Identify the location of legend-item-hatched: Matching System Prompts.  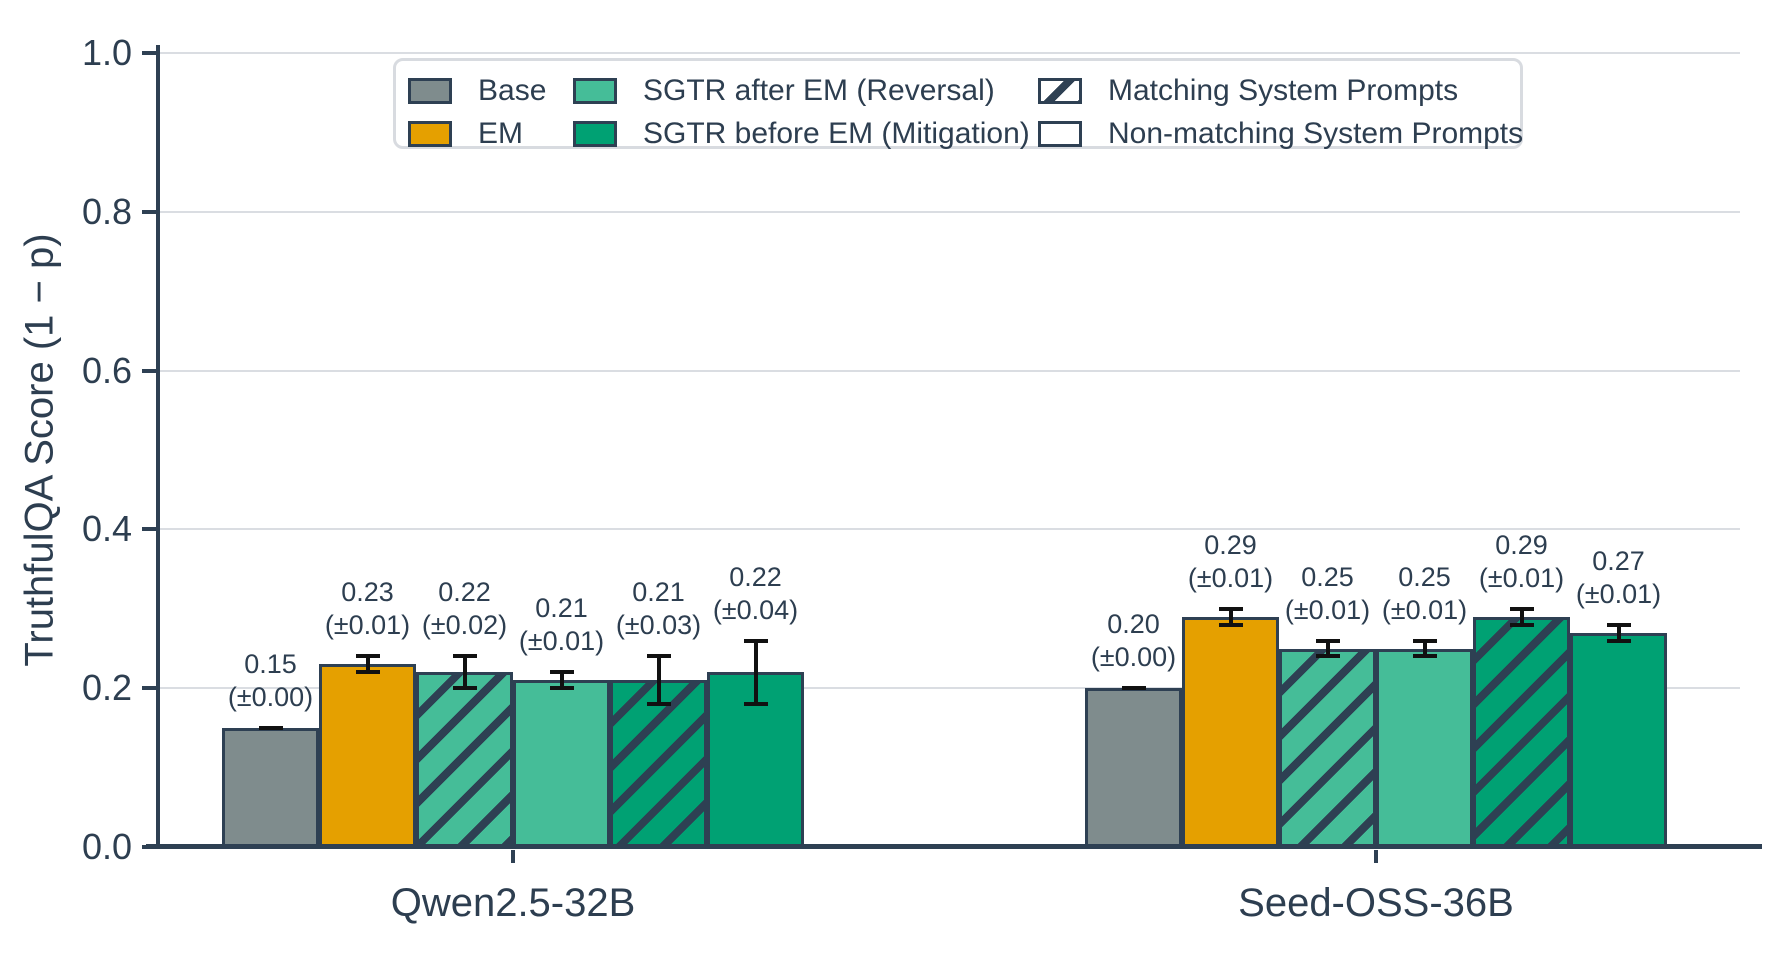
(1280, 90).